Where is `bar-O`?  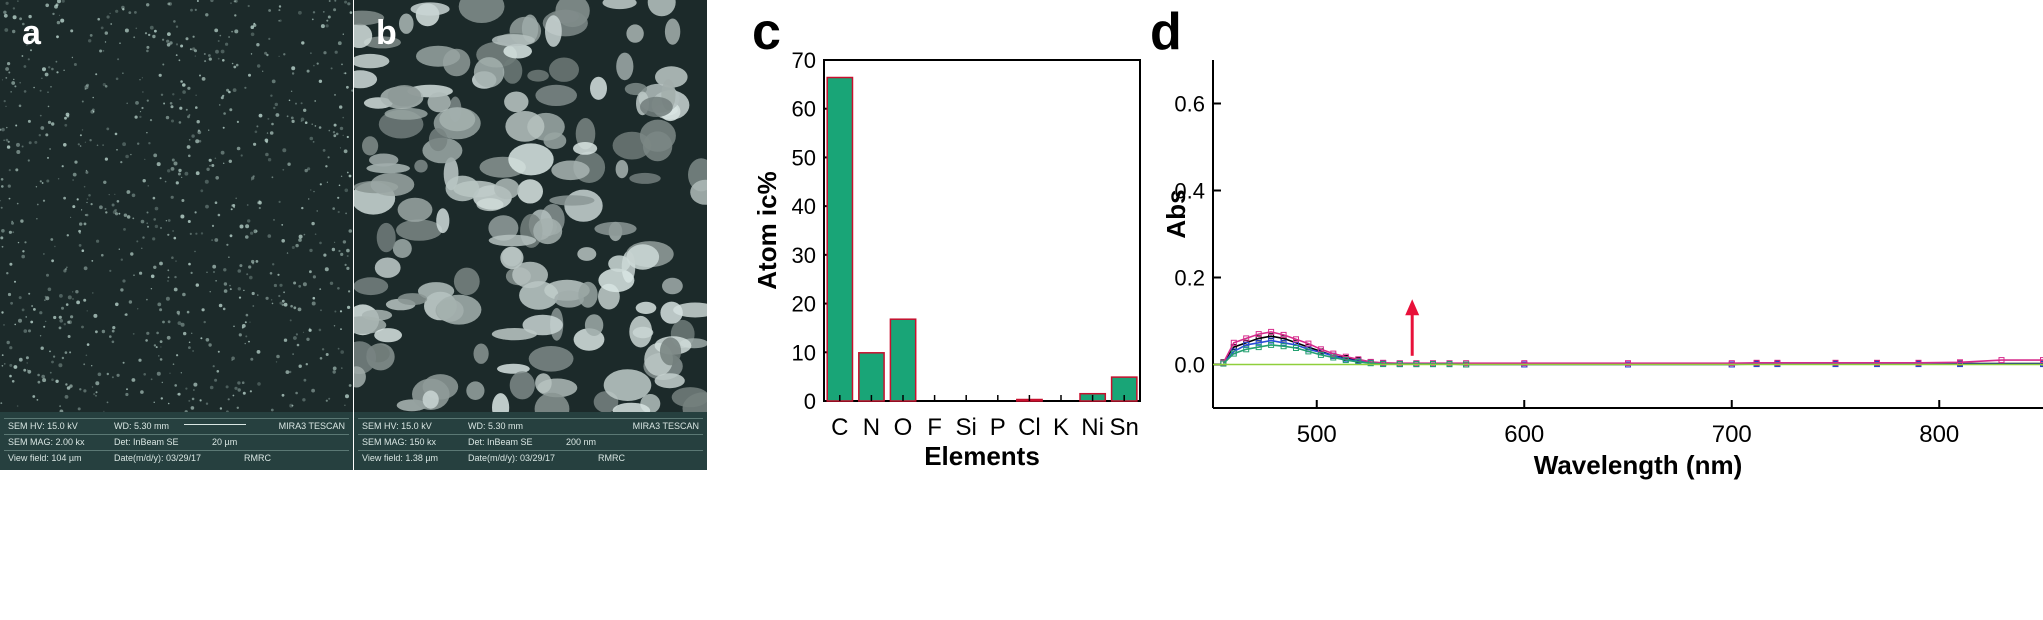
bar-O is located at coordinates (903, 360).